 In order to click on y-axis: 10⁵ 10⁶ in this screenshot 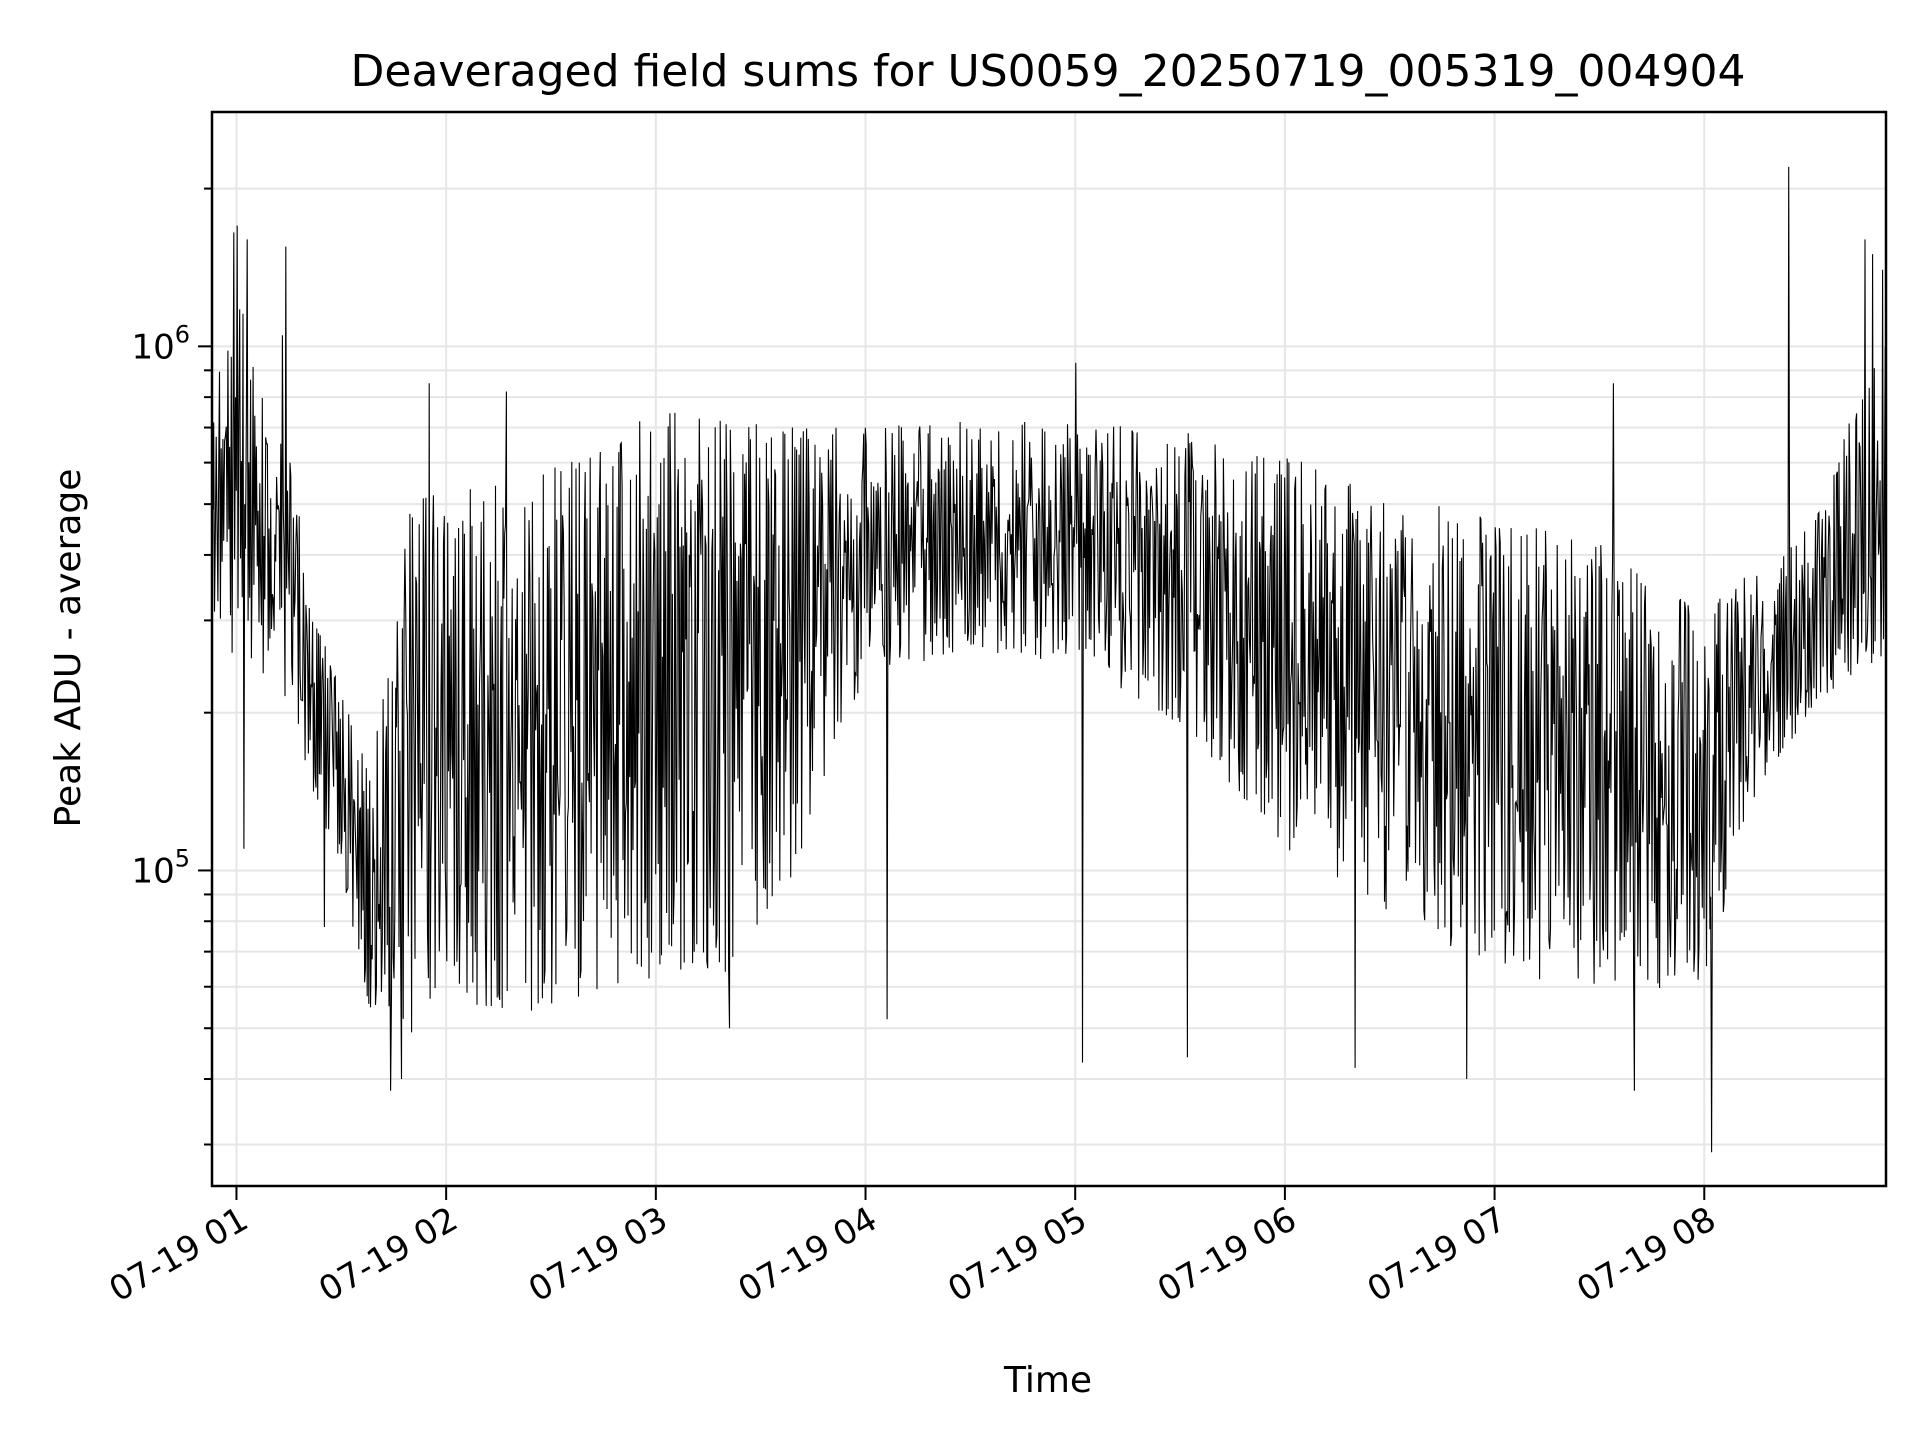, I will do `click(171, 666)`.